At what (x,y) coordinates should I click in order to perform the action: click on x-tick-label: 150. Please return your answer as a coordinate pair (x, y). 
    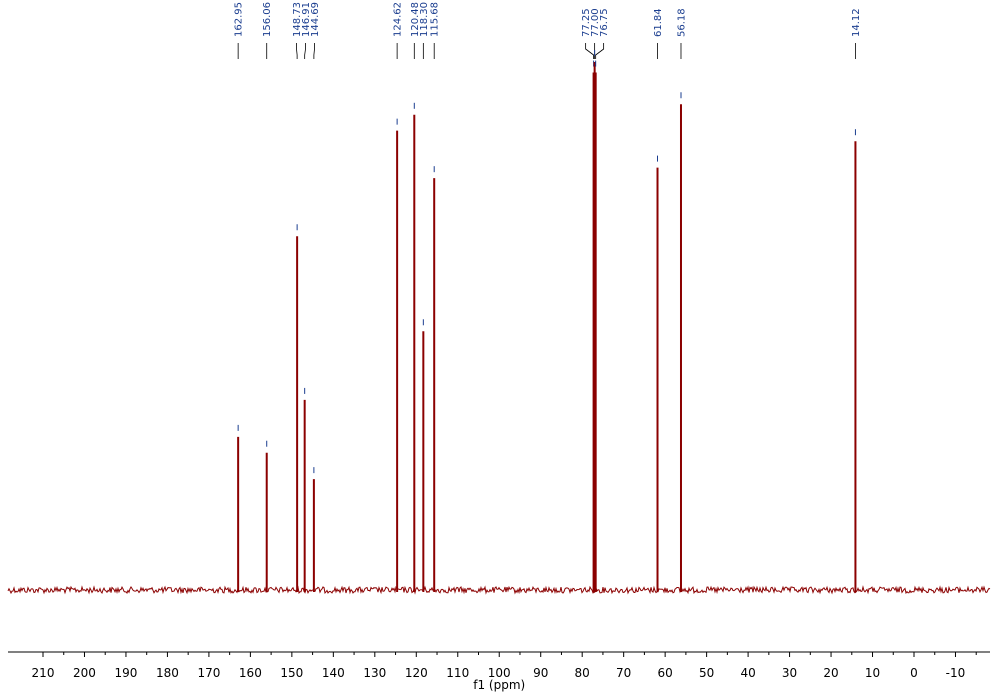
    Looking at the image, I should click on (291, 673).